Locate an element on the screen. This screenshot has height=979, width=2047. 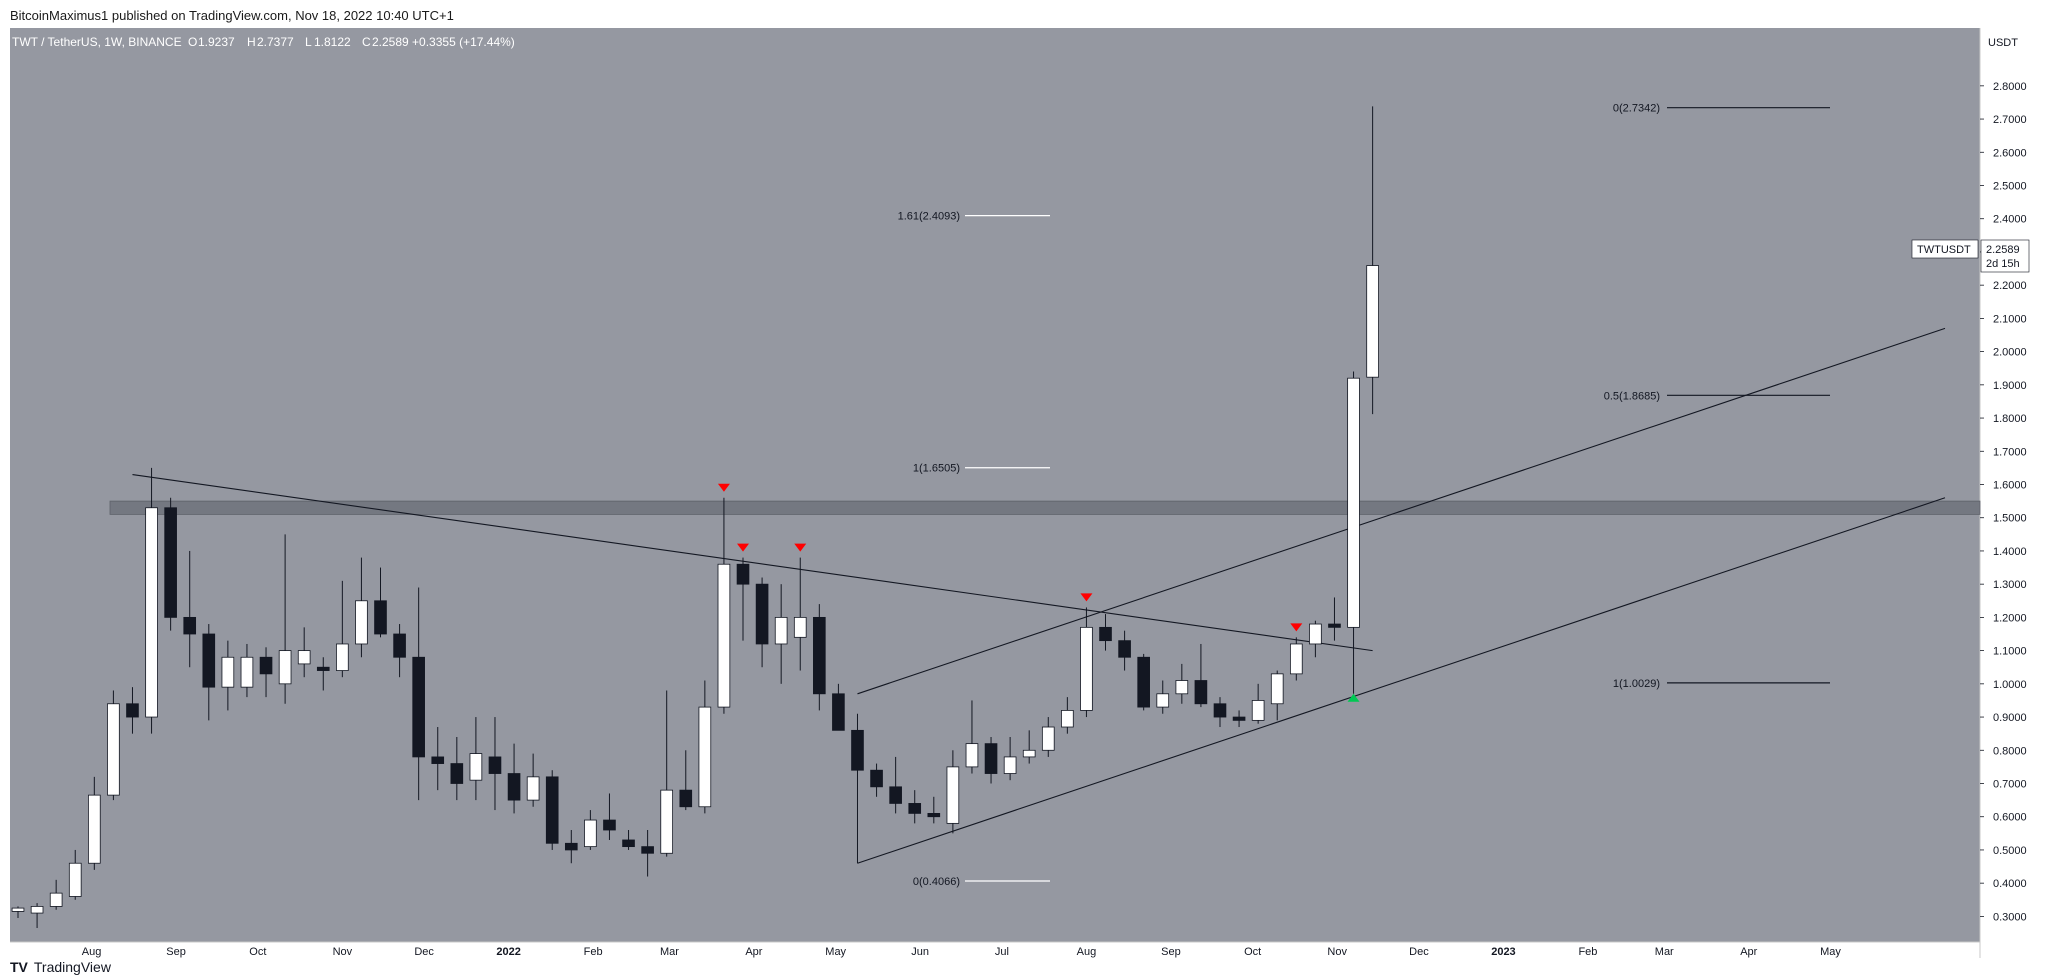
fib-label-0: 0(2.7342) is located at coordinates (1636, 109).